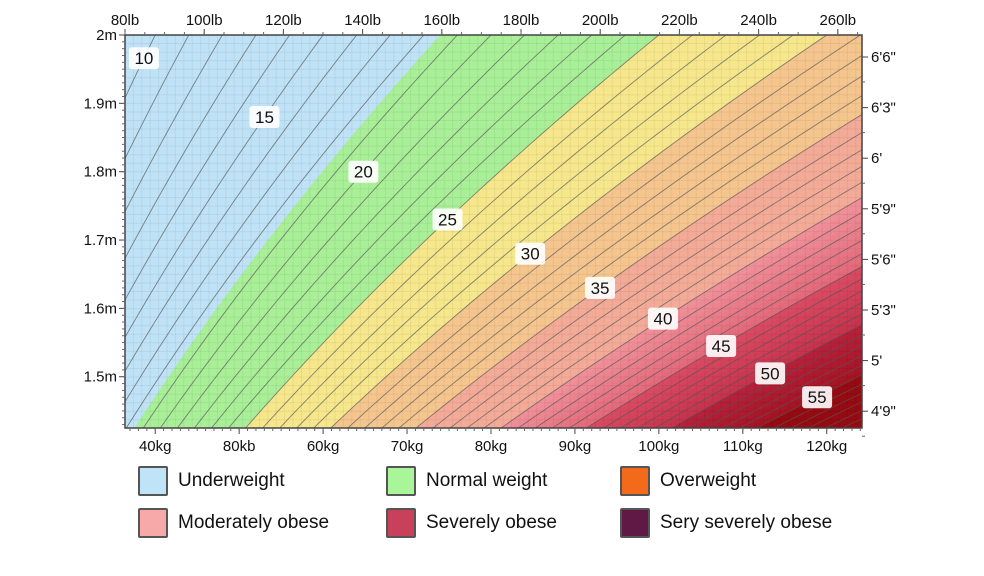 This screenshot has width=984, height=576. What do you see at coordinates (977, 231) in the screenshot?
I see `bmi-band-67.5` at bounding box center [977, 231].